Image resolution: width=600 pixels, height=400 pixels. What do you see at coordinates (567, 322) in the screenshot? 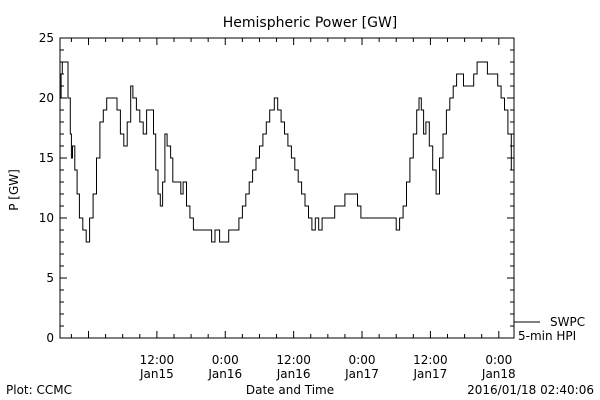
I see `legend-series-name: SWPC` at bounding box center [567, 322].